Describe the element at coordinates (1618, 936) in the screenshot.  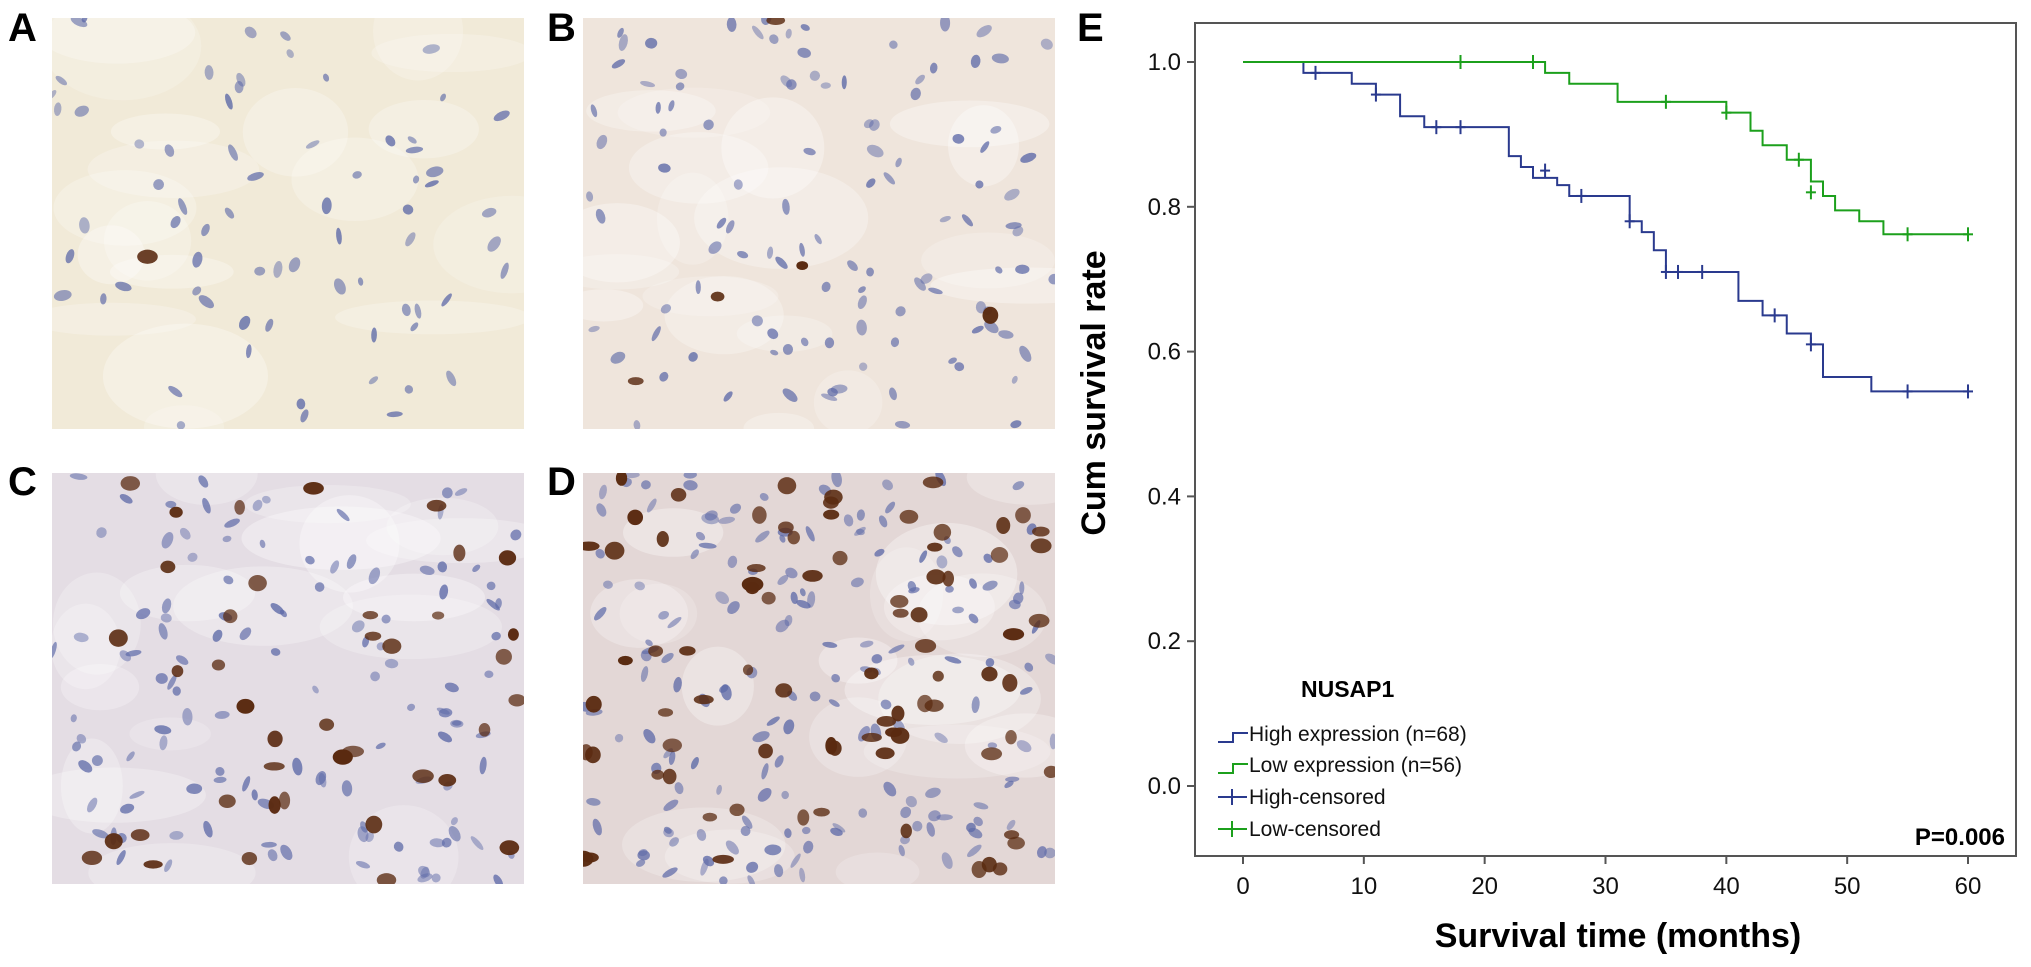
I see `x-axis-title: Survival time (months)` at that location.